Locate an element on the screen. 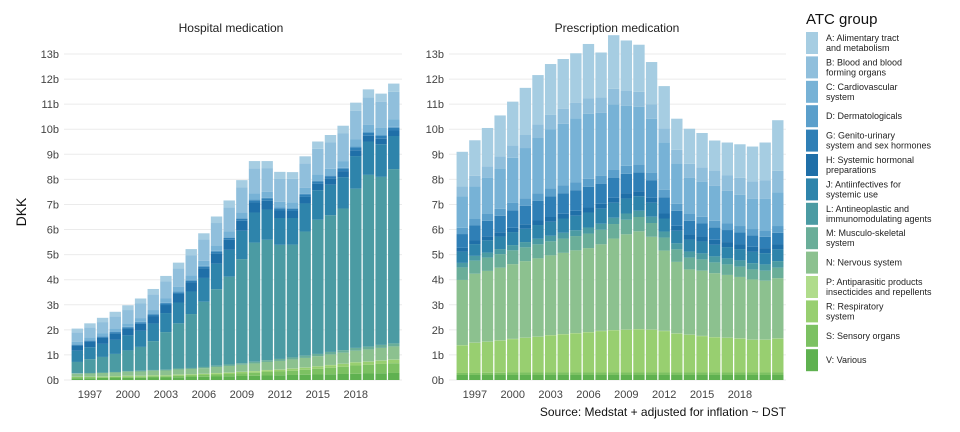 The height and width of the screenshot is (432, 960). legend-label: system is located at coordinates (840, 316).